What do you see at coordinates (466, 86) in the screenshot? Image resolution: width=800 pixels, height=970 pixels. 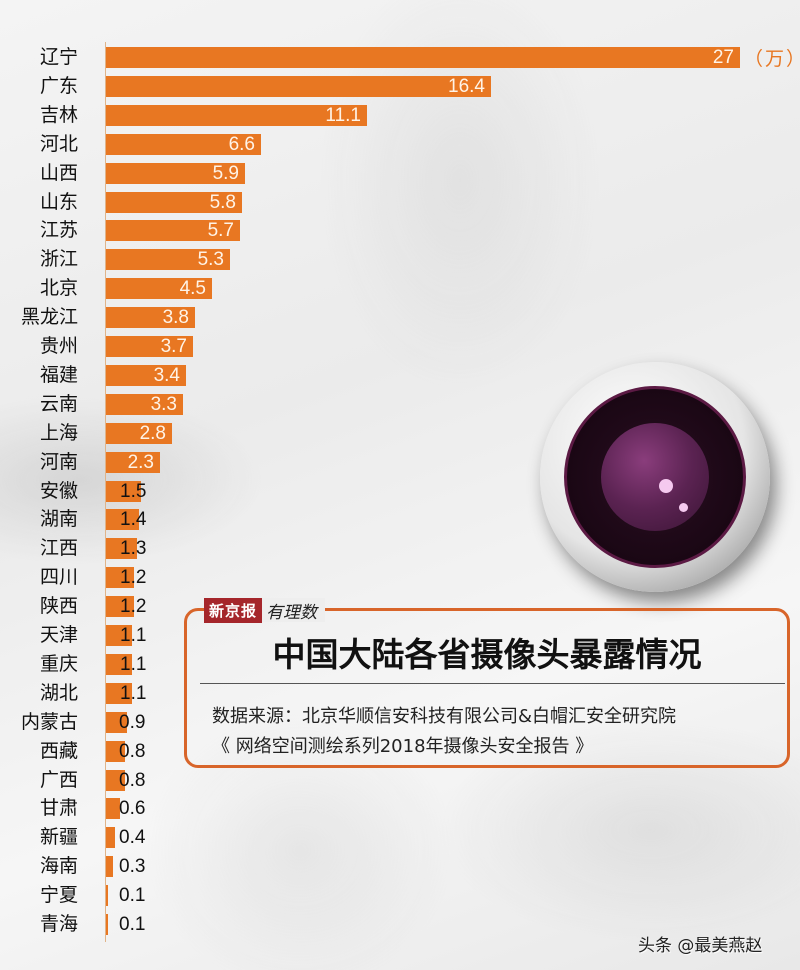 I see `value-label: 16.4` at bounding box center [466, 86].